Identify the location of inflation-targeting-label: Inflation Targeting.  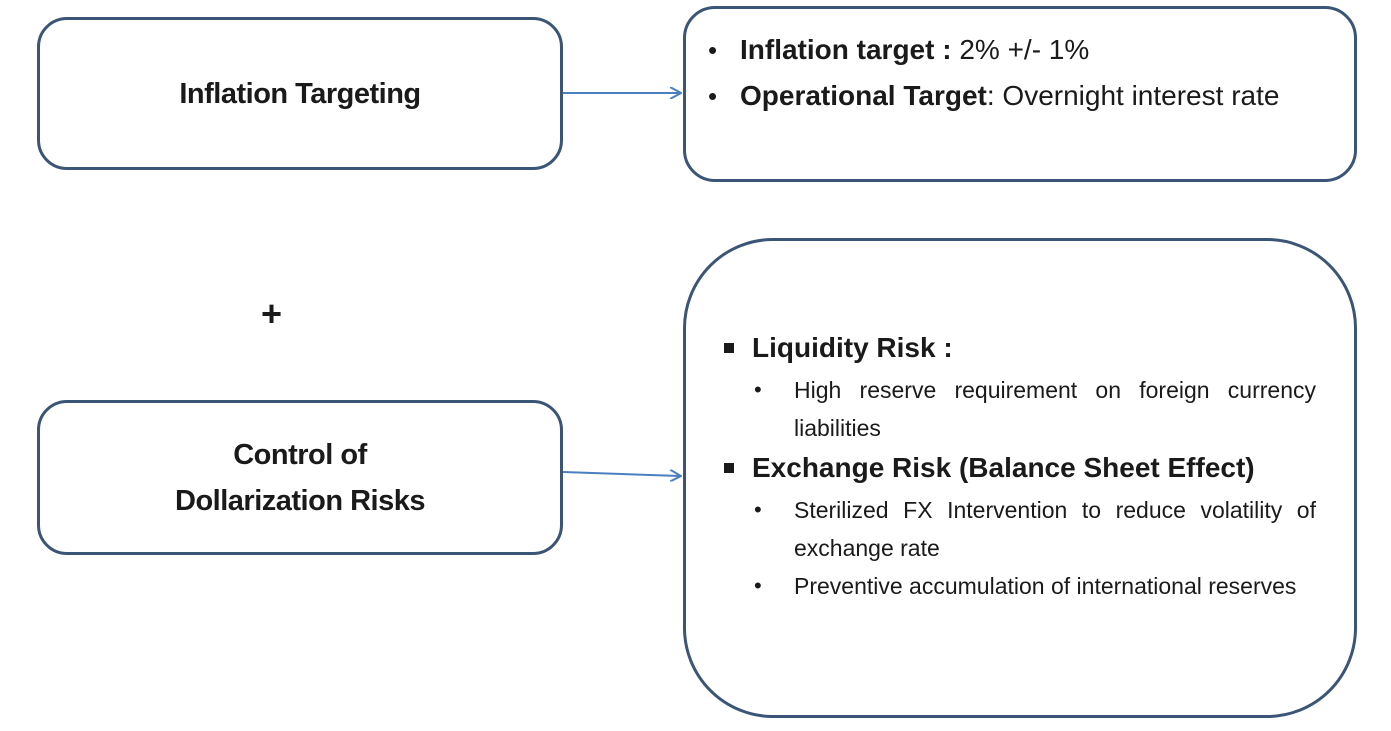
(300, 93).